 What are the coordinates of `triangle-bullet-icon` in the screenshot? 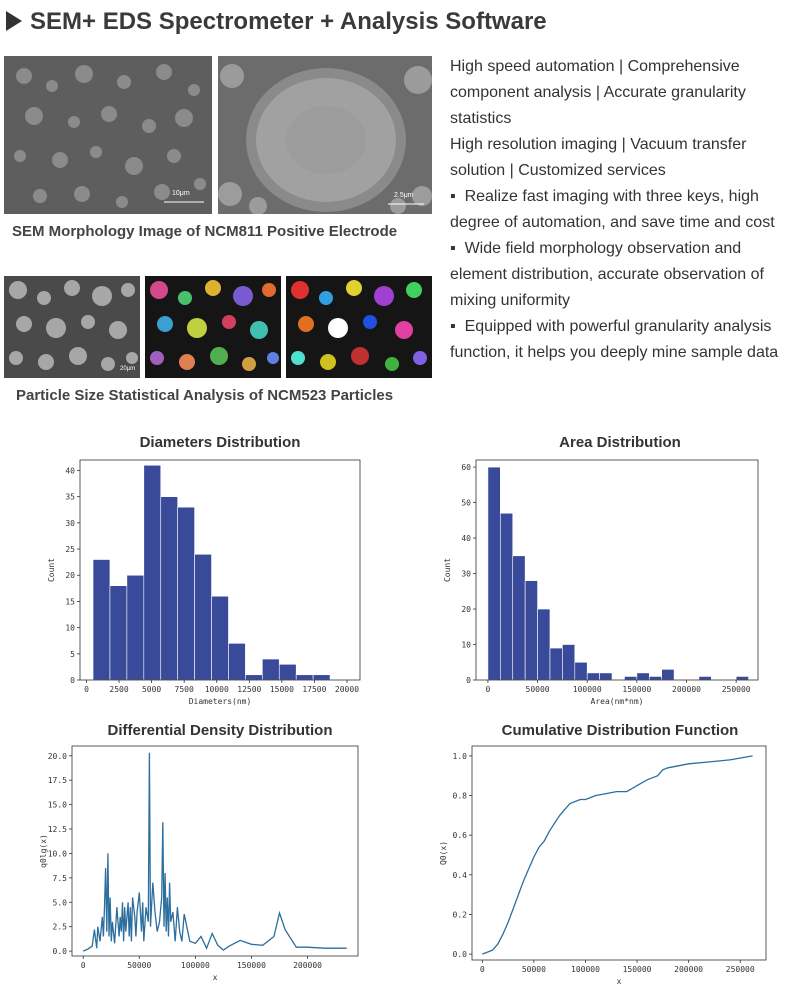 It's located at (14, 21).